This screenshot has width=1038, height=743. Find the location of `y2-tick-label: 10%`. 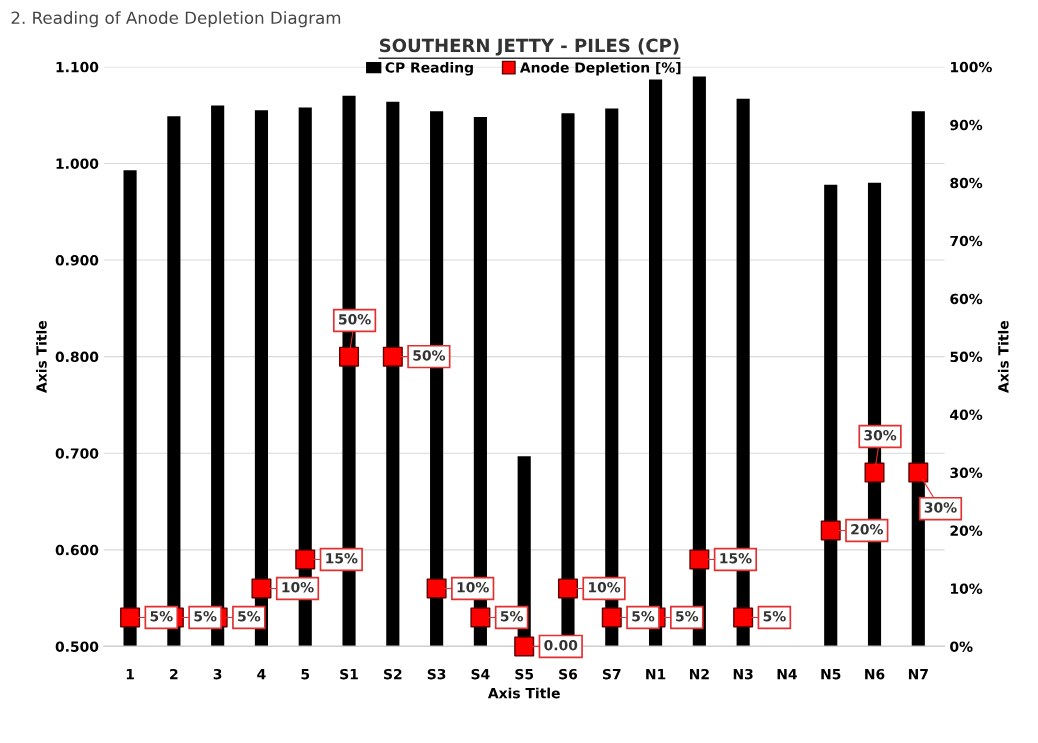

y2-tick-label: 10% is located at coordinates (967, 588).